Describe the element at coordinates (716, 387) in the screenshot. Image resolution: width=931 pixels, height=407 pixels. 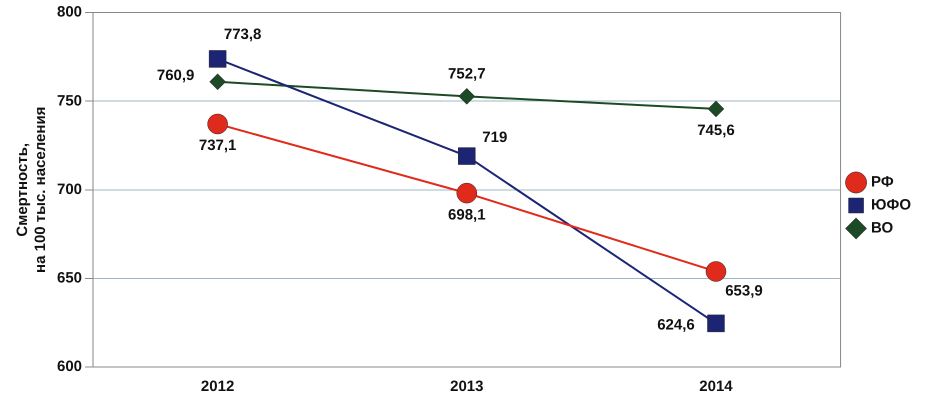
I see `x-tick-label: 2014` at that location.